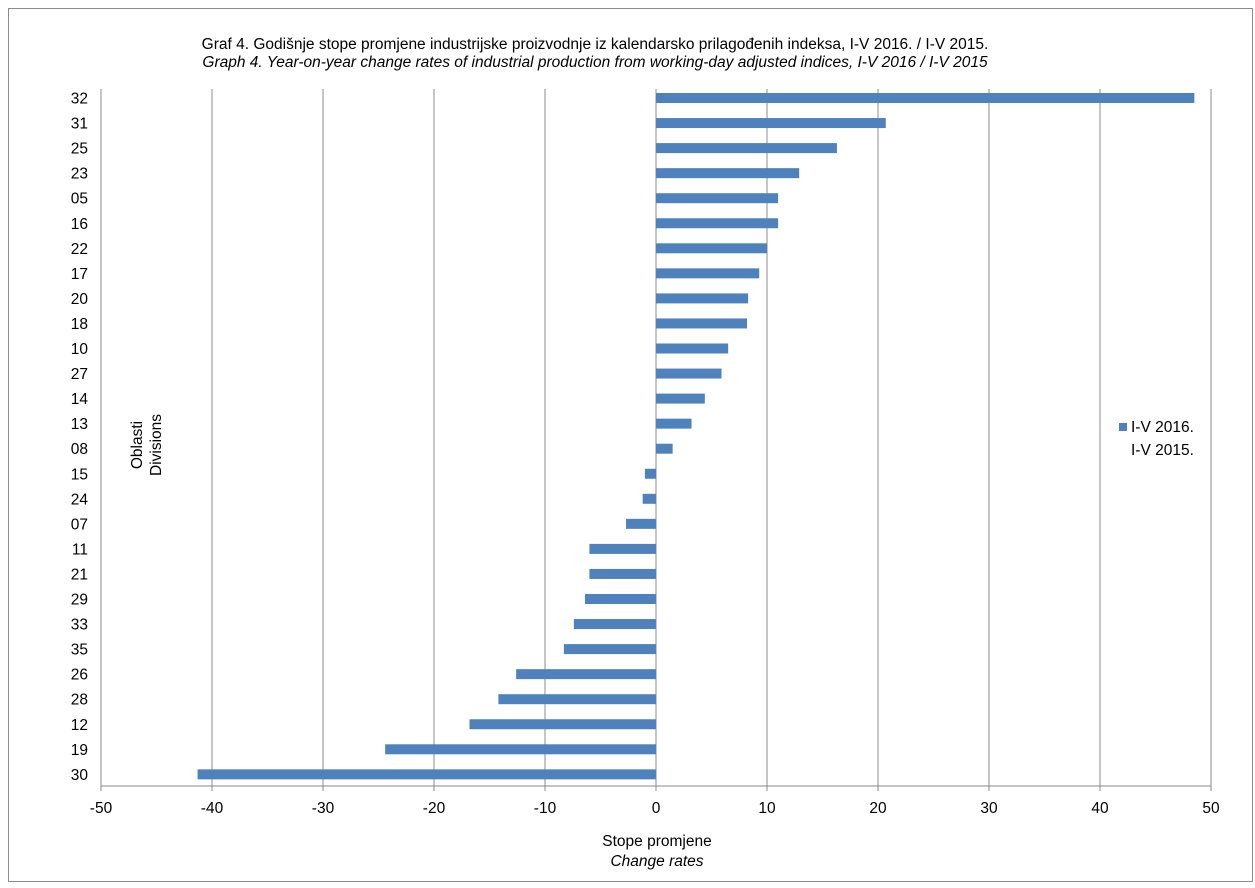 This screenshot has height=888, width=1255. I want to click on legend-entry-1: I-V 2016., so click(1162, 427).